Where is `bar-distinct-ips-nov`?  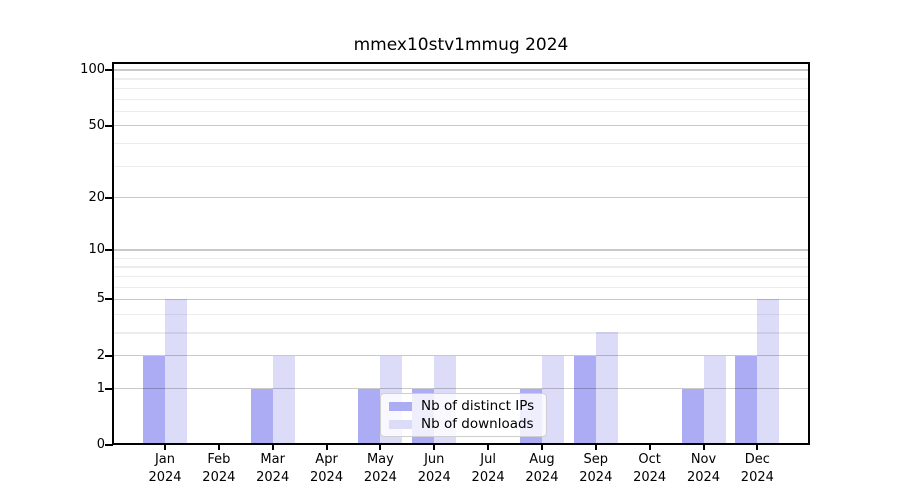 bar-distinct-ips-nov is located at coordinates (692, 415).